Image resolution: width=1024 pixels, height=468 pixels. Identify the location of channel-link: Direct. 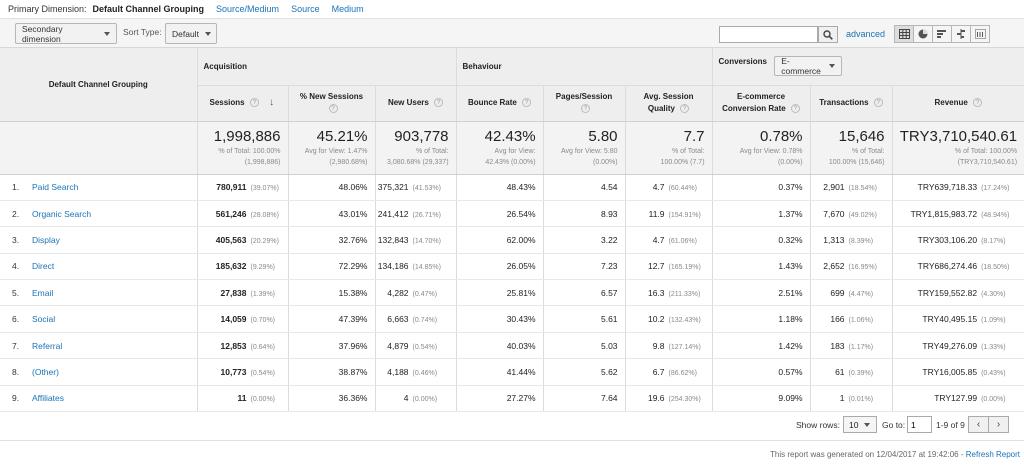
(43, 266).